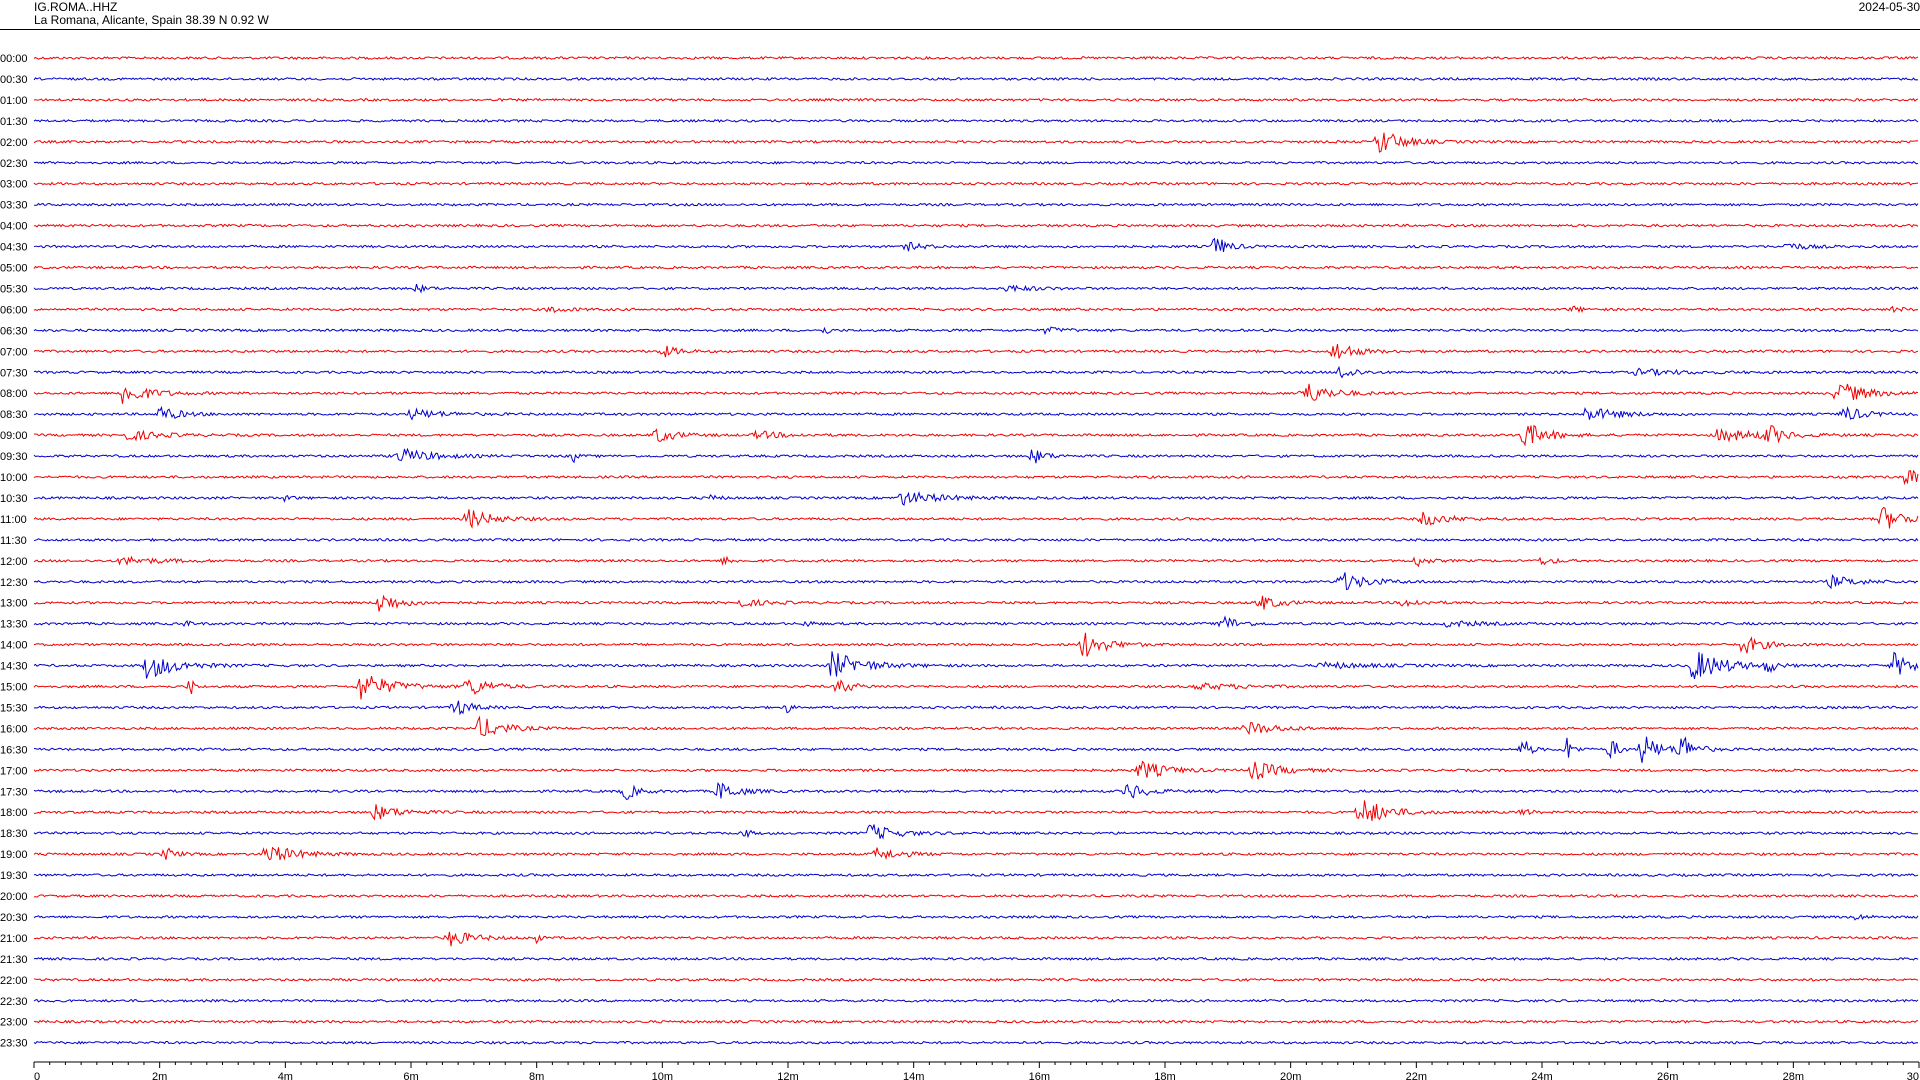  I want to click on row-time-label: 00:30, so click(14, 80).